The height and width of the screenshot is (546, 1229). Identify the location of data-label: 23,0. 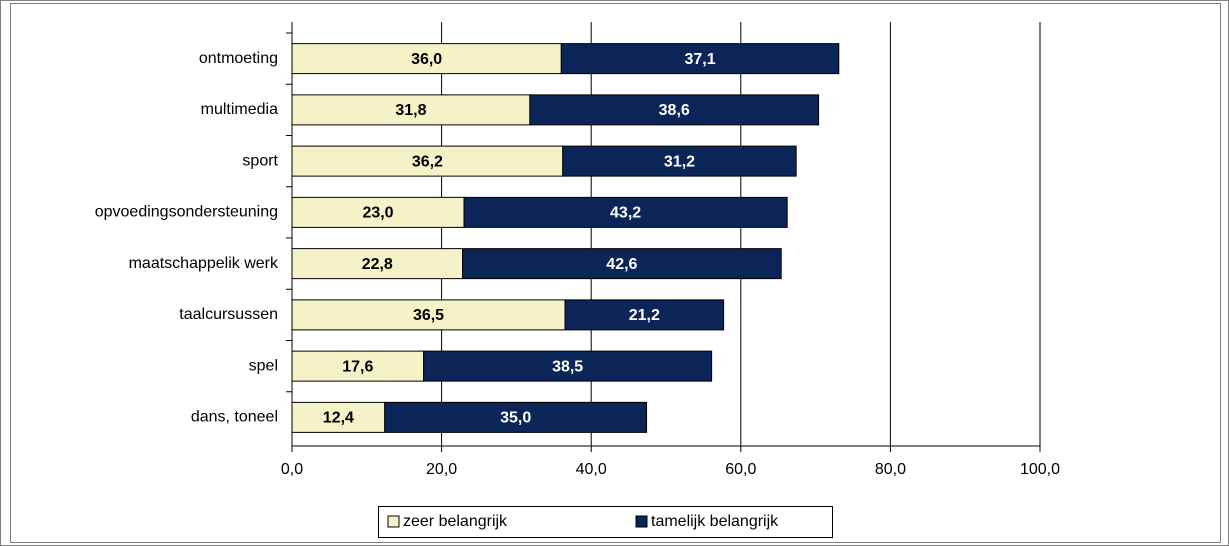
(377, 213).